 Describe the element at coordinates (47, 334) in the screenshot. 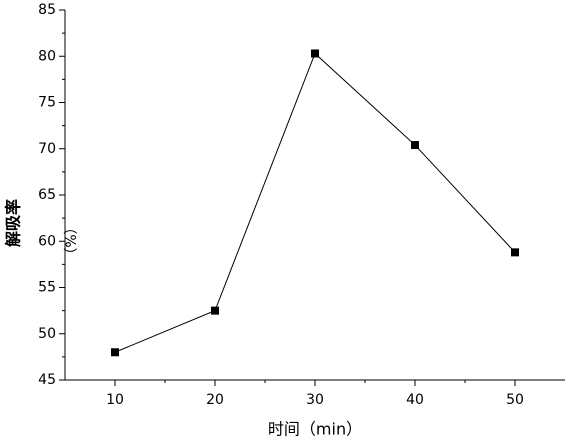

I see `y-tick-label: 50` at that location.